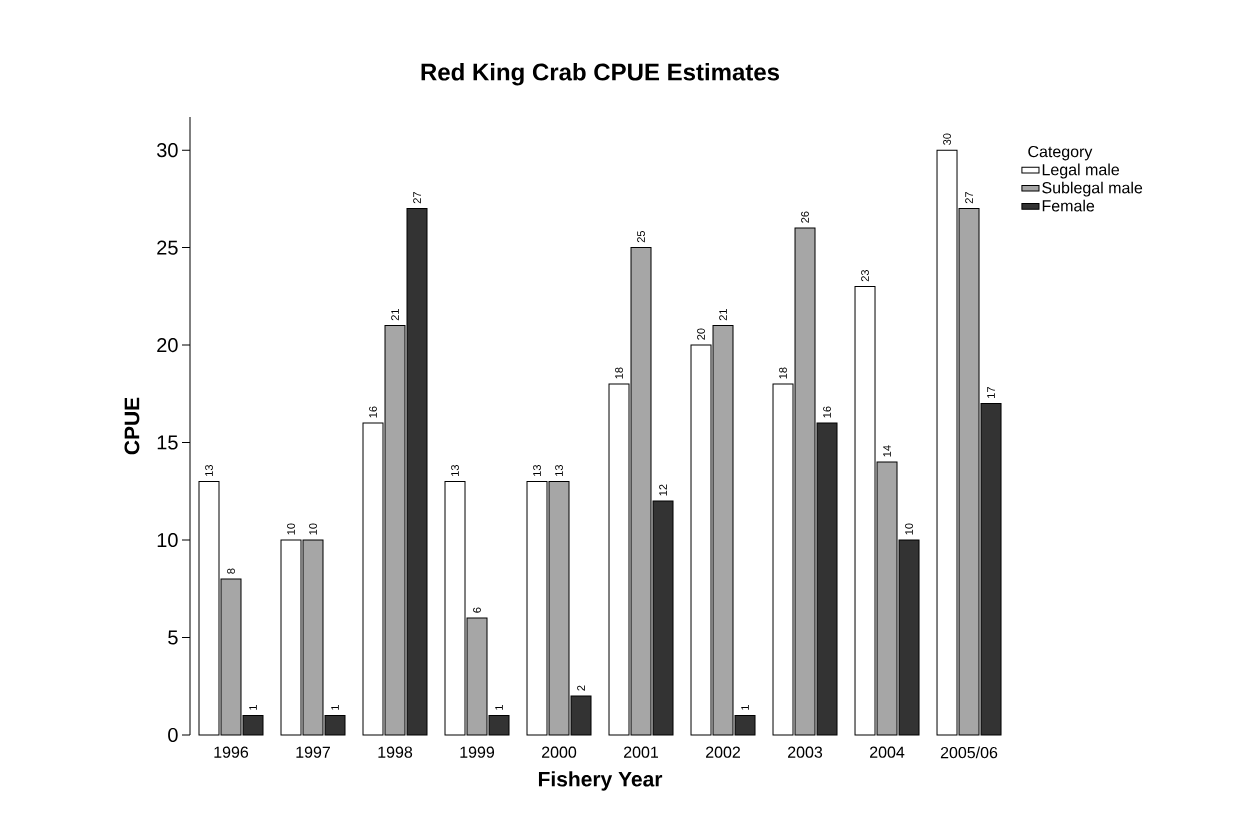 This screenshot has width=1244, height=830. Describe the element at coordinates (600, 74) in the screenshot. I see `chart-title: Red King Crab CPUE Estimates` at that location.